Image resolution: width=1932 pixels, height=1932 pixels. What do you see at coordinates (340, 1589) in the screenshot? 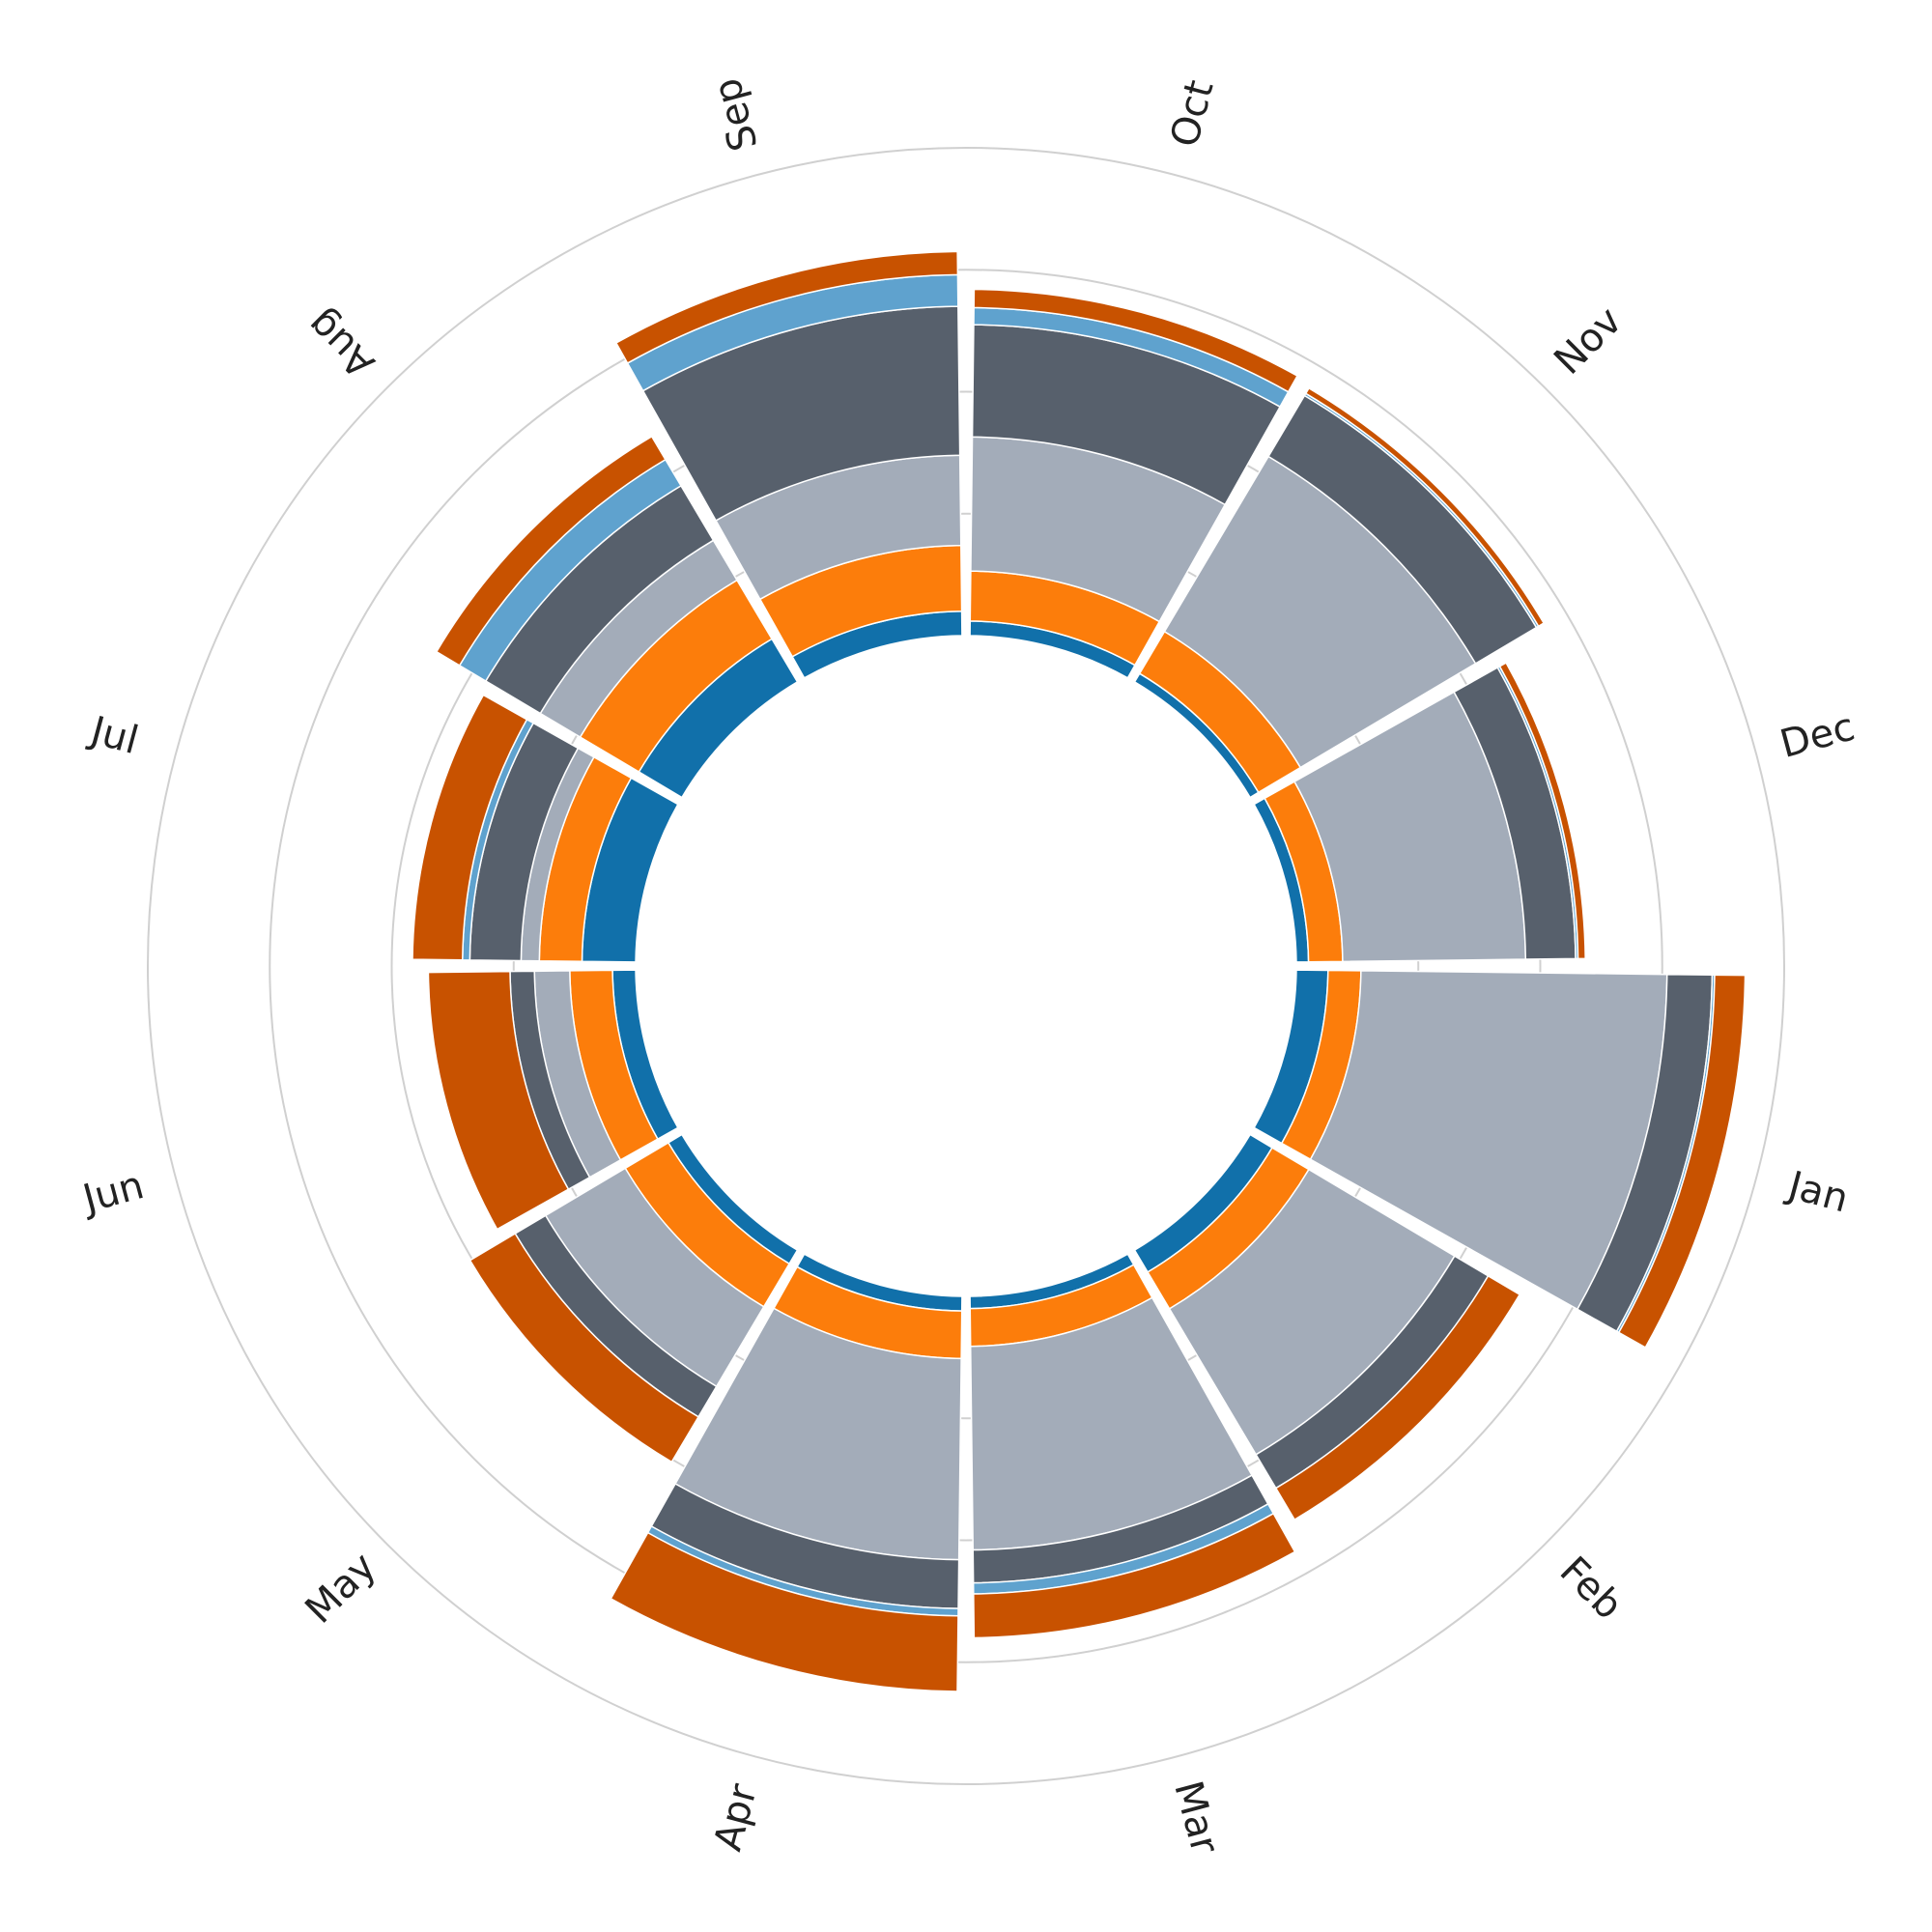
I see `category-label: May` at bounding box center [340, 1589].